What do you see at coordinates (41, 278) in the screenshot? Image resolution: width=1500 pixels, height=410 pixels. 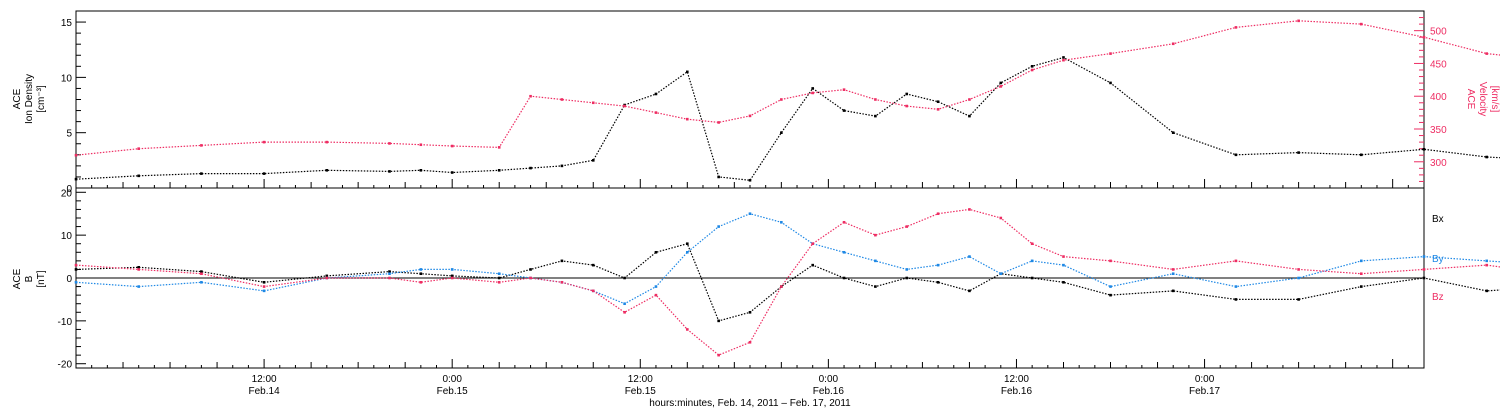 I see `bottom-ylabel-3: [nT]` at bounding box center [41, 278].